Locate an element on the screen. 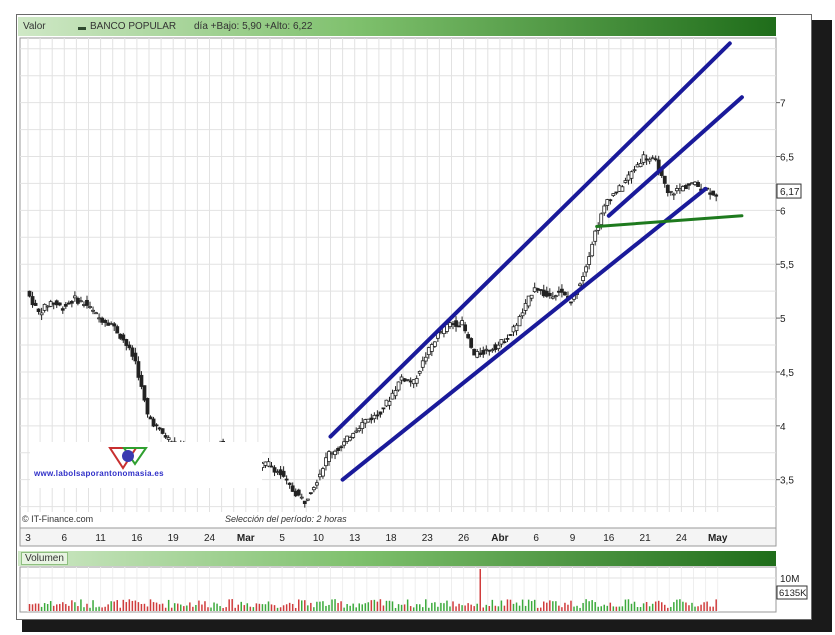 This screenshot has width=835, height=635. x-tick-label: 3 is located at coordinates (28, 538).